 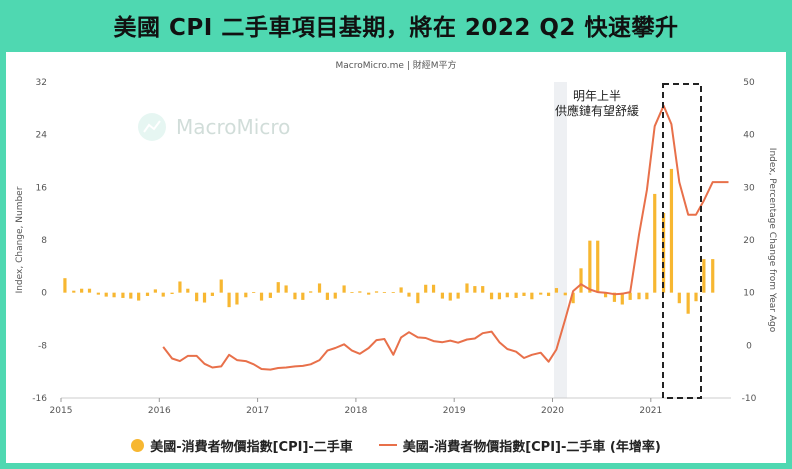 What do you see at coordinates (257, 411) in the screenshot?
I see `x-tick-label: 2017` at bounding box center [257, 411].